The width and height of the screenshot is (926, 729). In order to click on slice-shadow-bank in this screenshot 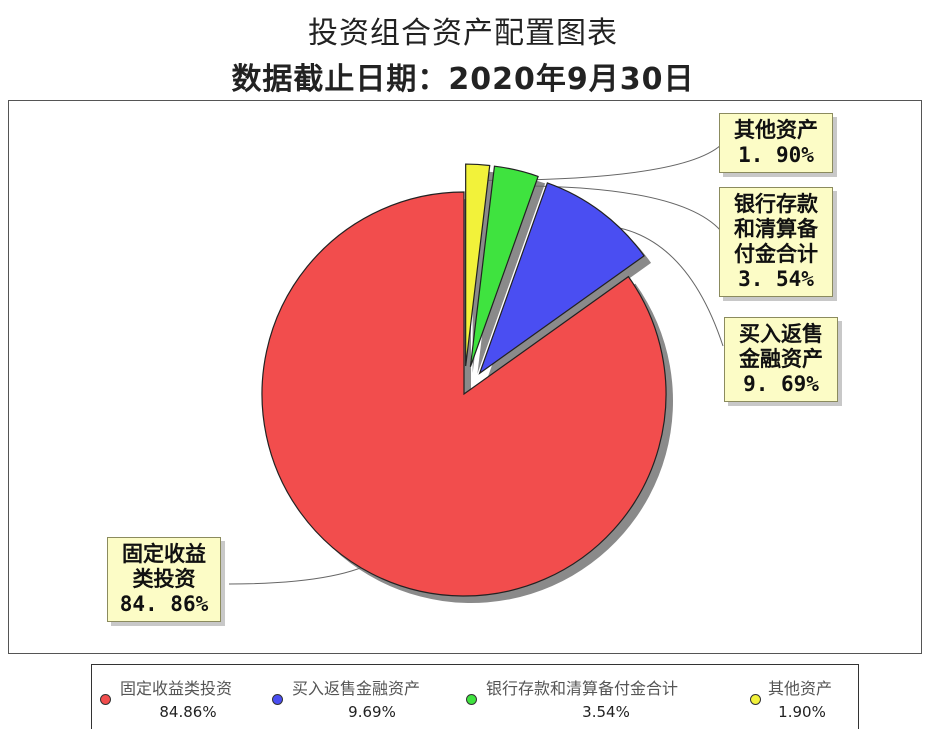, I will do `click(511, 273)`.